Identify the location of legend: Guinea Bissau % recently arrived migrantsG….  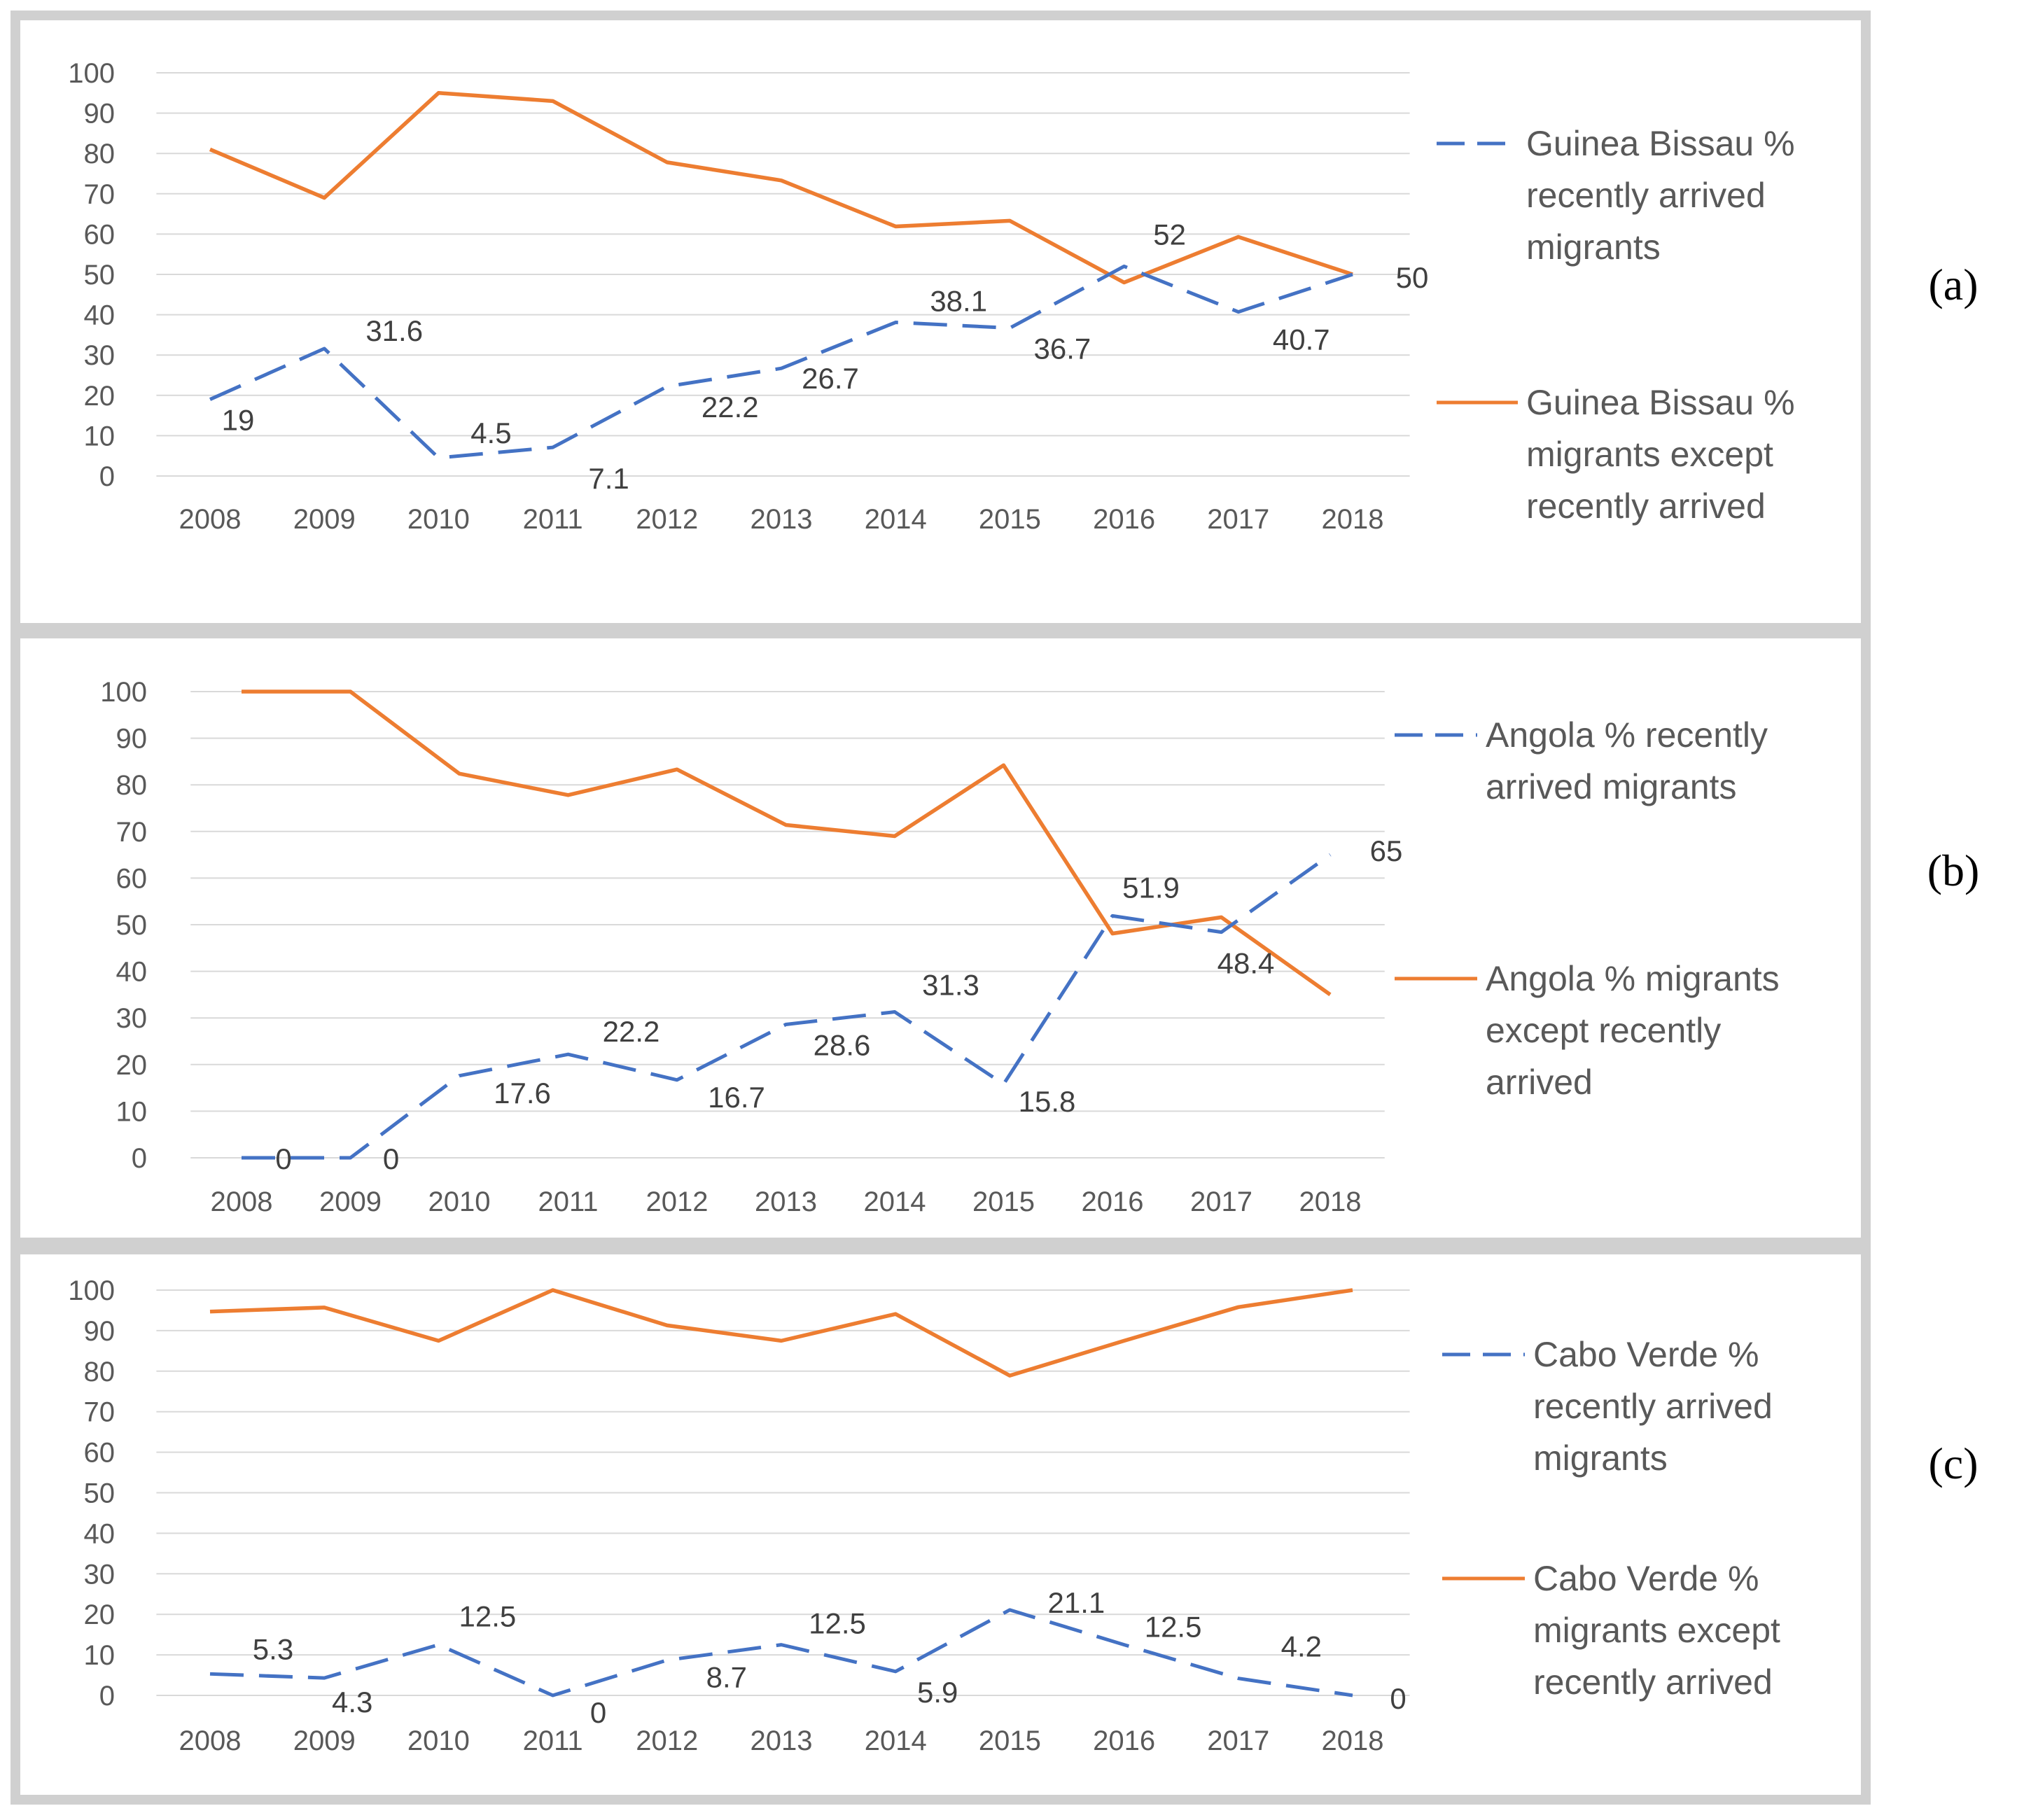
(1616, 325).